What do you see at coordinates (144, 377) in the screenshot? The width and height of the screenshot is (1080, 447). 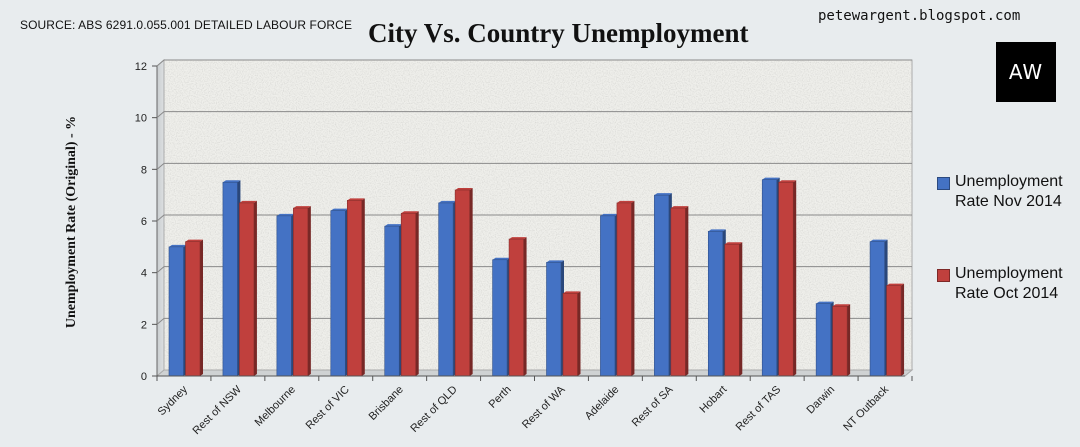 I see `y-tick-label: 0` at bounding box center [144, 377].